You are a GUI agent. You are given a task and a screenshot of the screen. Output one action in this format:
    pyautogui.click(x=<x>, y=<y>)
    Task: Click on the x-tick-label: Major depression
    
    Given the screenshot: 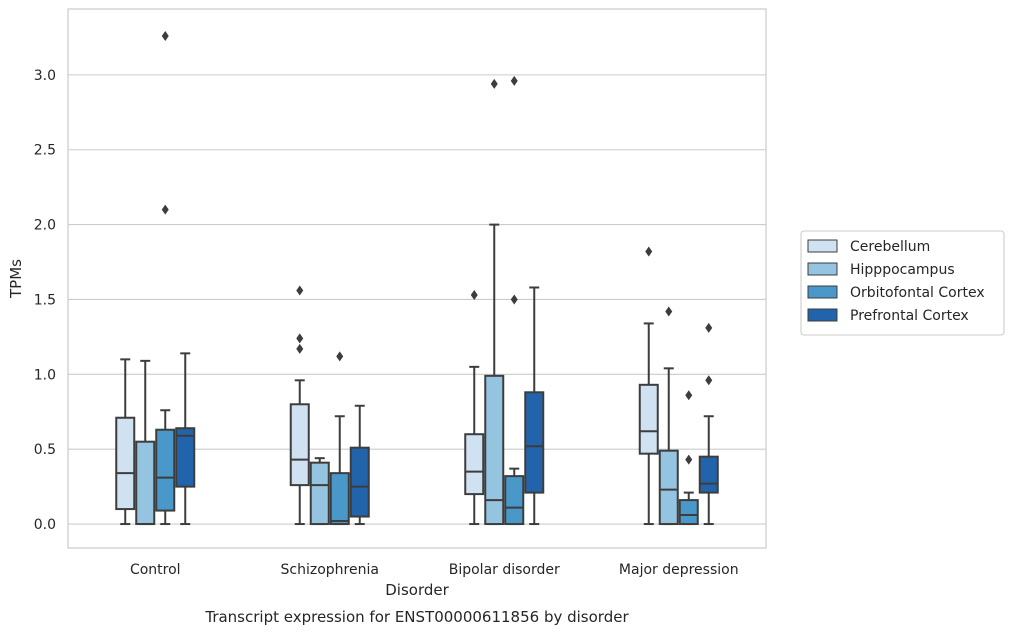 What is the action you would take?
    pyautogui.click(x=679, y=570)
    